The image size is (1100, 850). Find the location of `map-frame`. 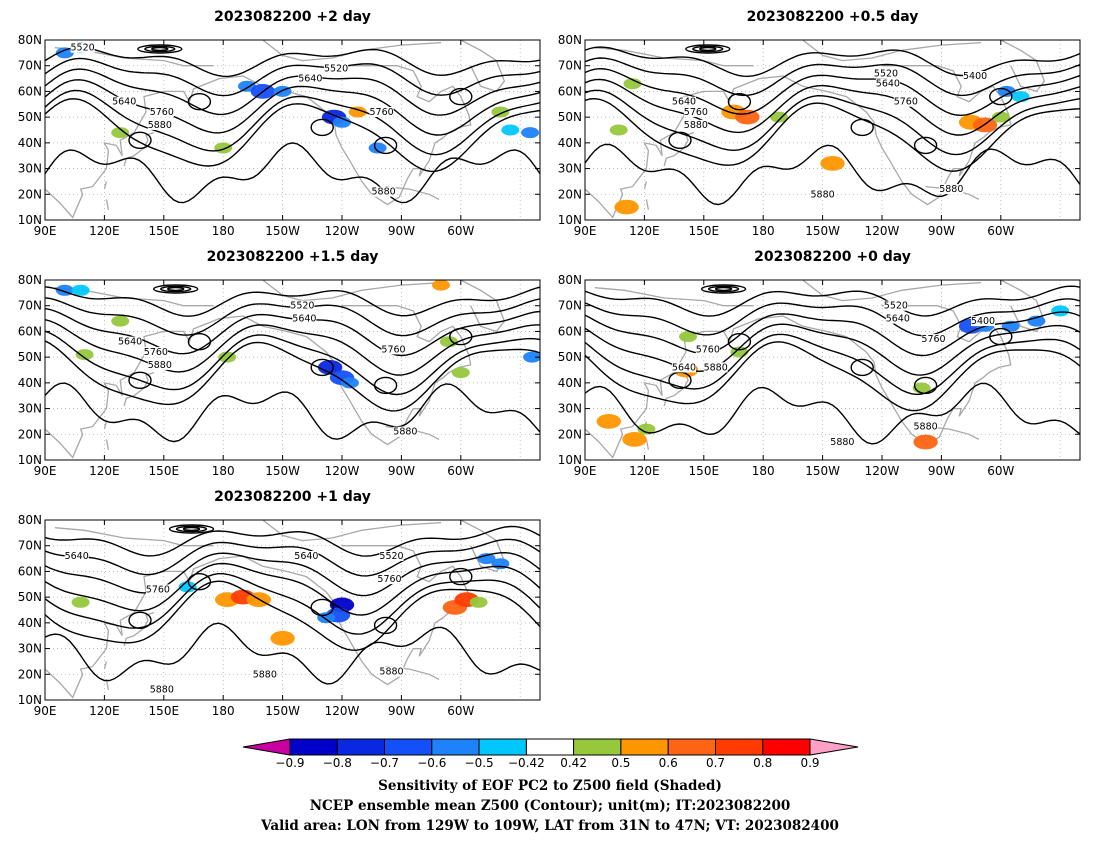

map-frame is located at coordinates (832, 130).